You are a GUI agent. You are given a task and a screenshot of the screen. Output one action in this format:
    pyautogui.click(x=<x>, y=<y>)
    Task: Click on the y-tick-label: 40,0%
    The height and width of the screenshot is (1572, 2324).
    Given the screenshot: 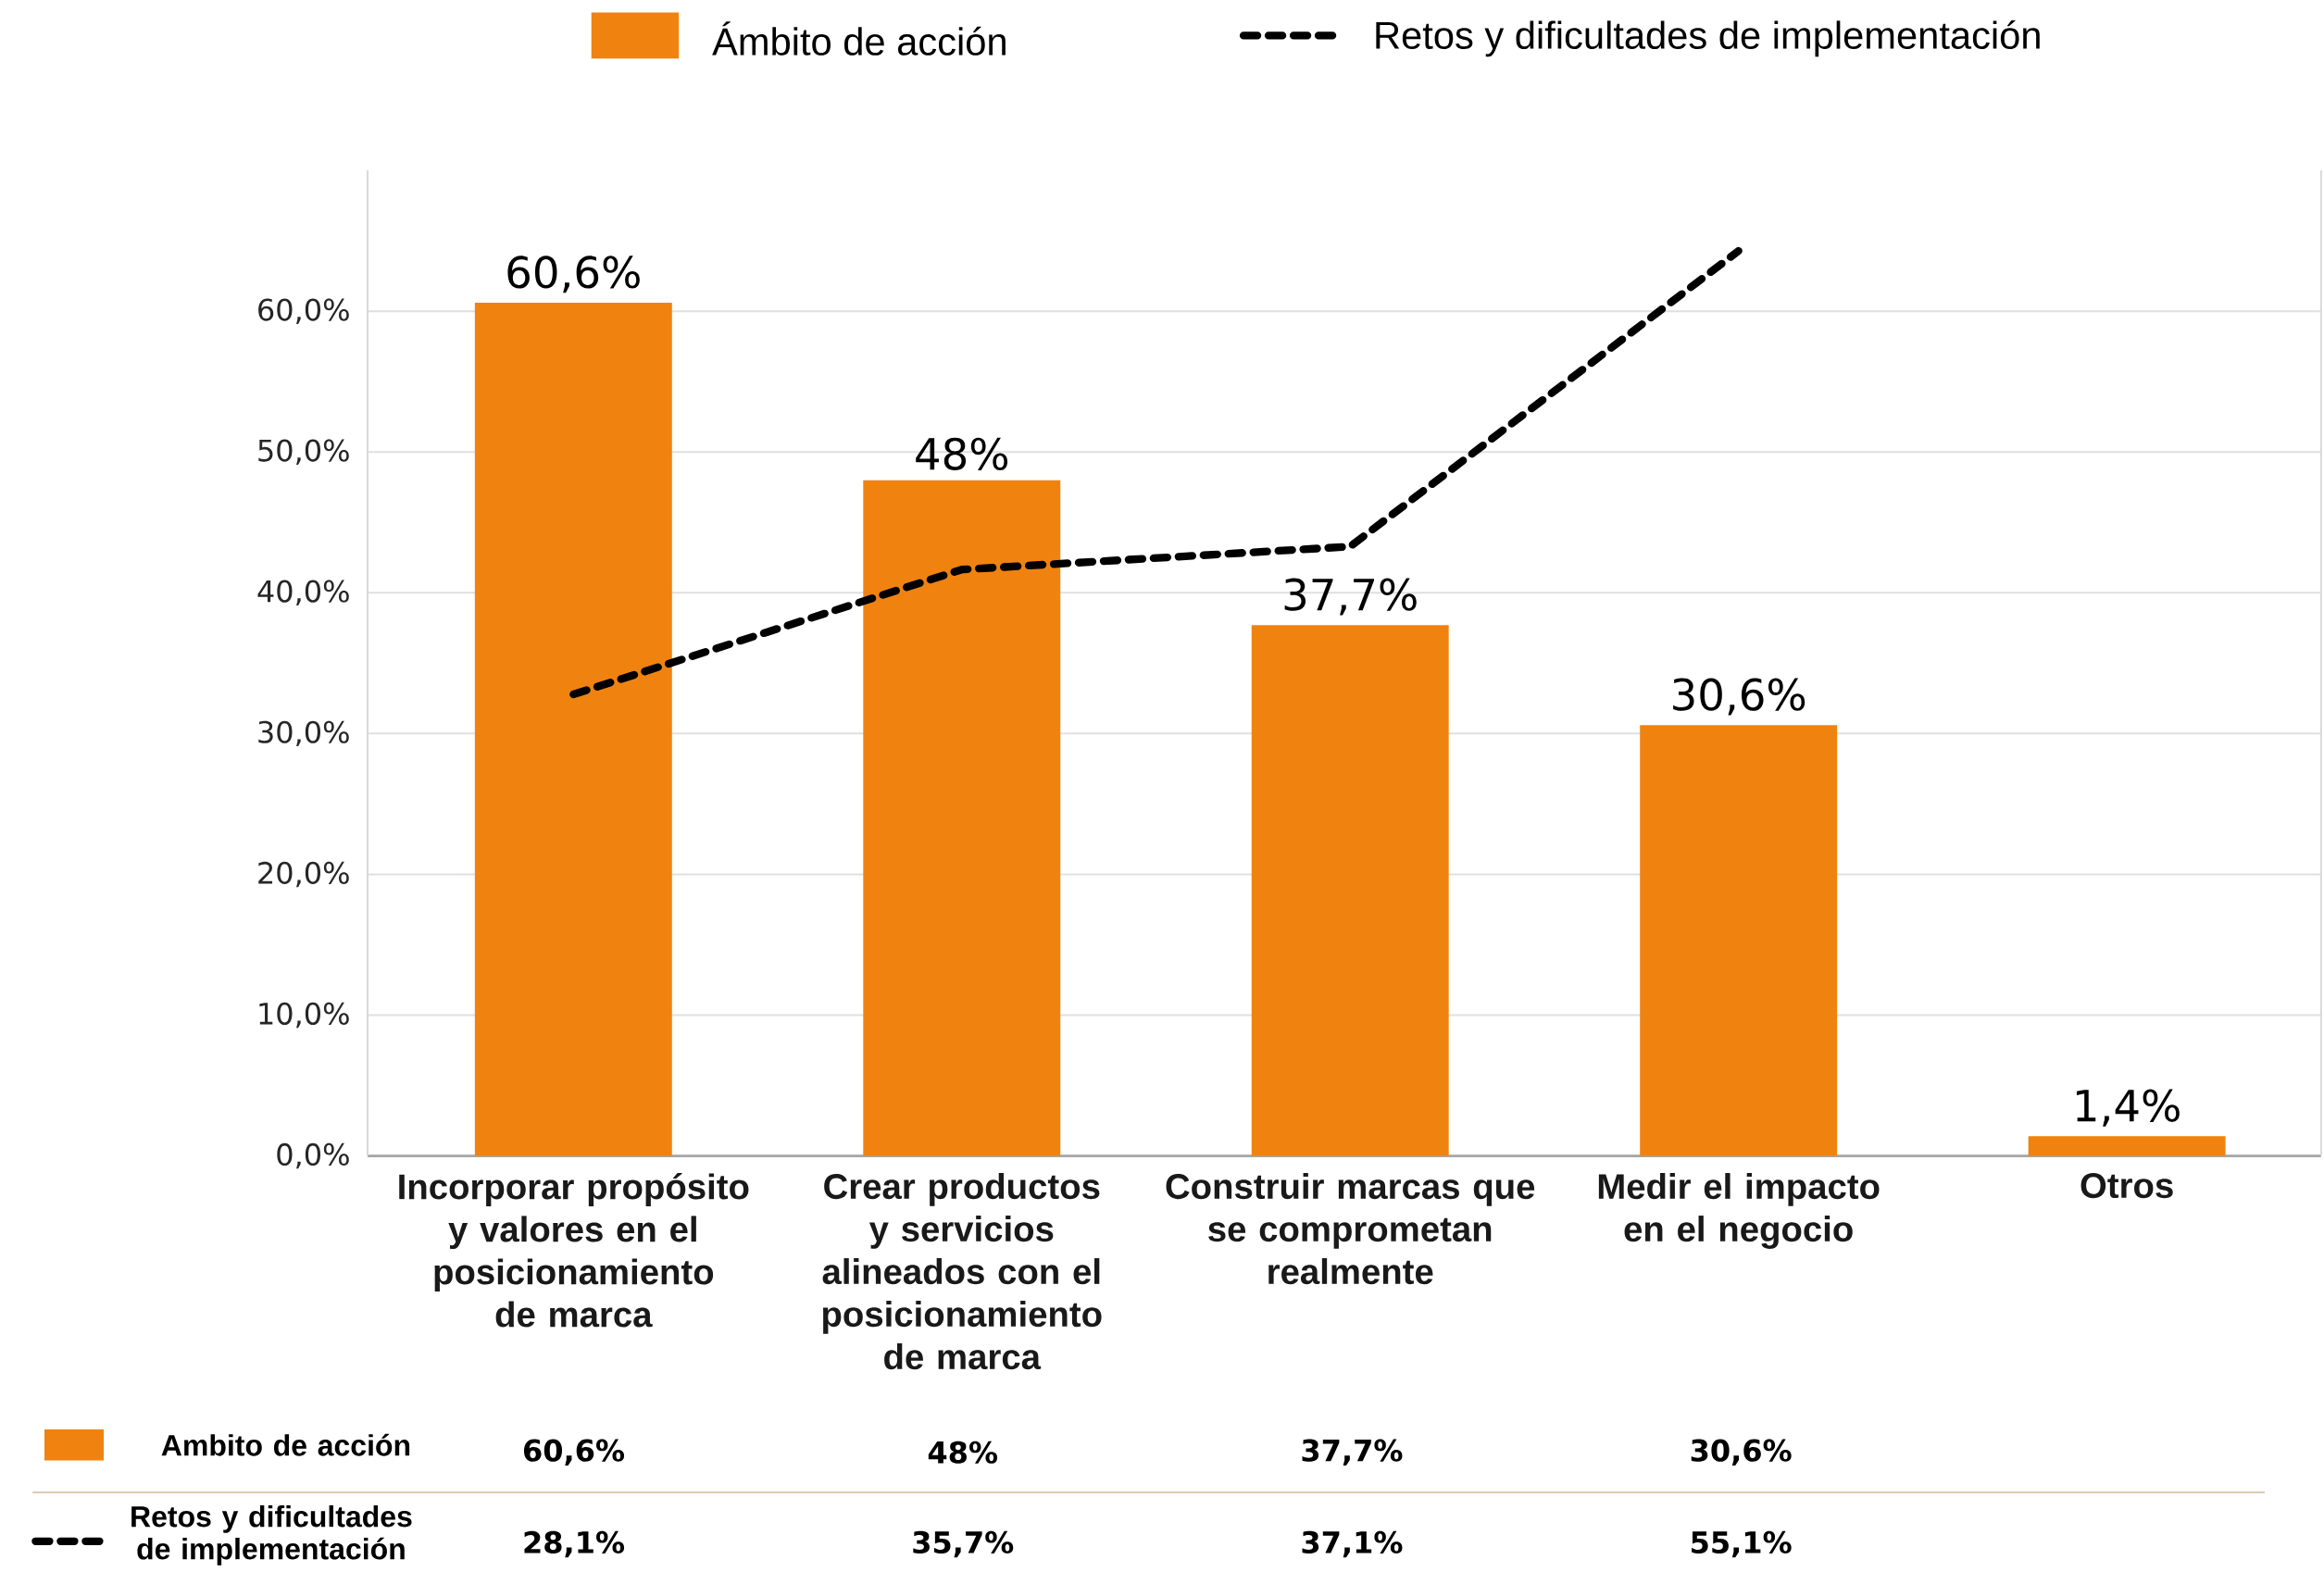 What is the action you would take?
    pyautogui.click(x=303, y=593)
    